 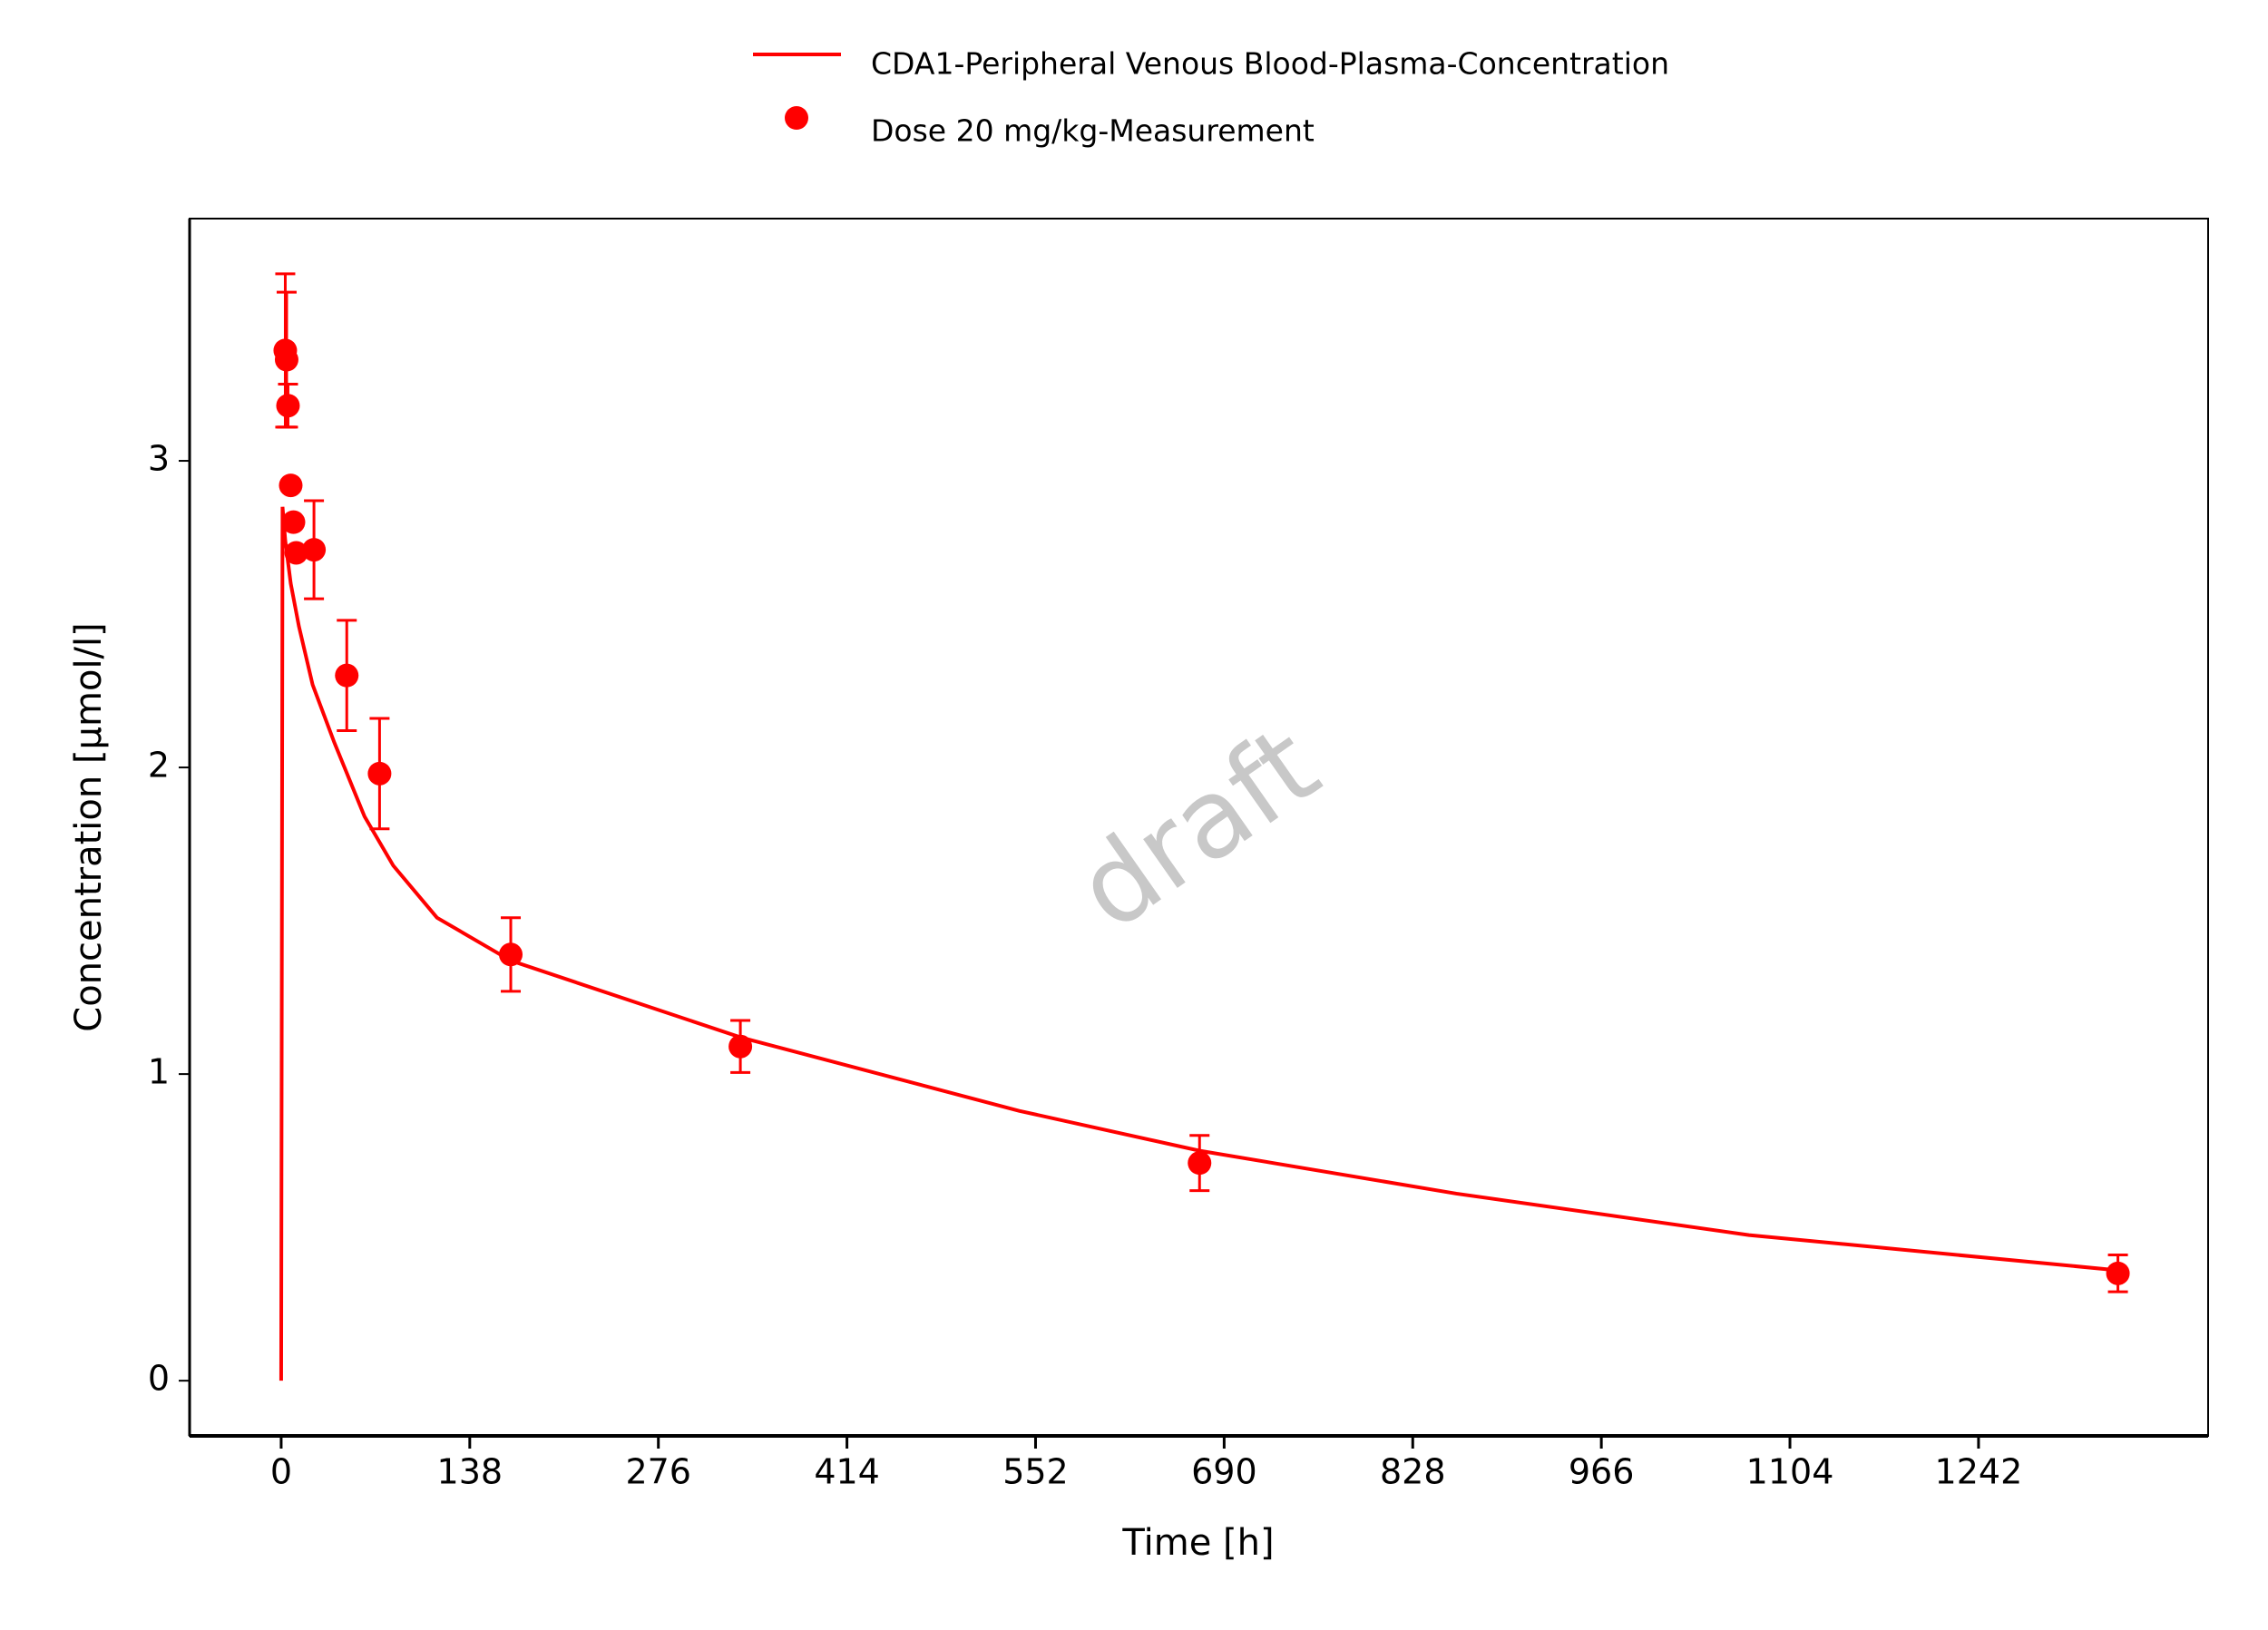 What do you see at coordinates (89, 827) in the screenshot?
I see `y-axis-title: Concentration [µmol/l]` at bounding box center [89, 827].